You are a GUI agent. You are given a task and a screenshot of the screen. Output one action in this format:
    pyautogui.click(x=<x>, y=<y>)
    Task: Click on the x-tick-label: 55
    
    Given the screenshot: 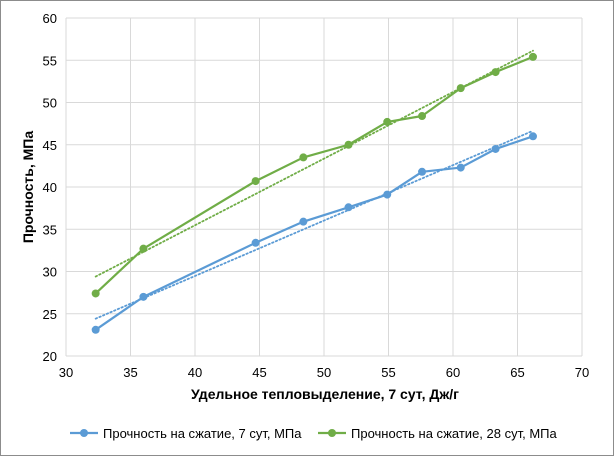 What is the action you would take?
    pyautogui.click(x=388, y=372)
    